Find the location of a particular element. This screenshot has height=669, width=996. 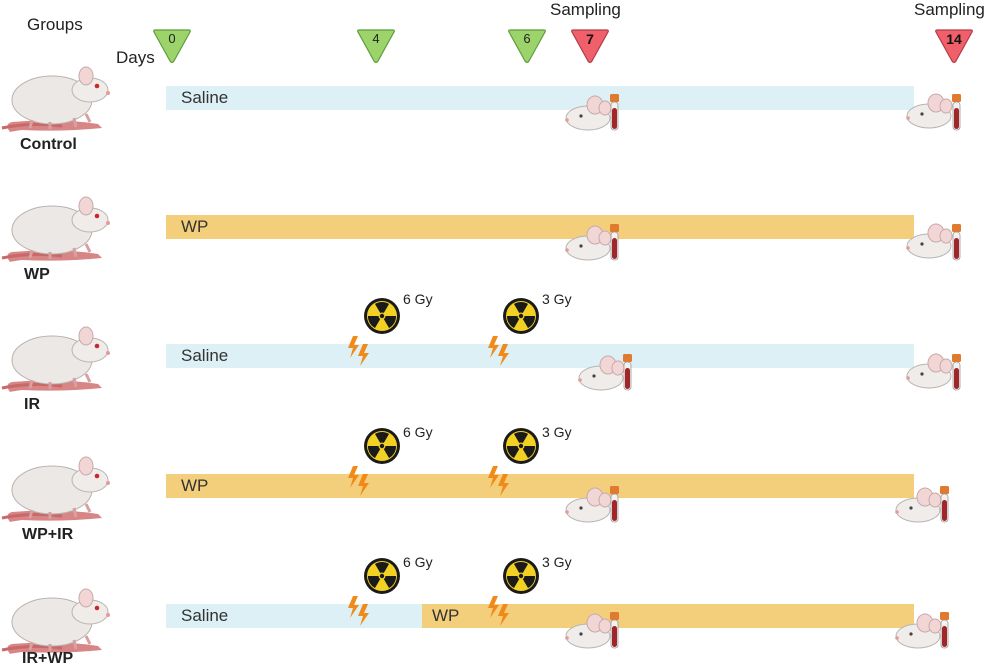

group-label-wp-ir: WP+IR is located at coordinates (48, 534).